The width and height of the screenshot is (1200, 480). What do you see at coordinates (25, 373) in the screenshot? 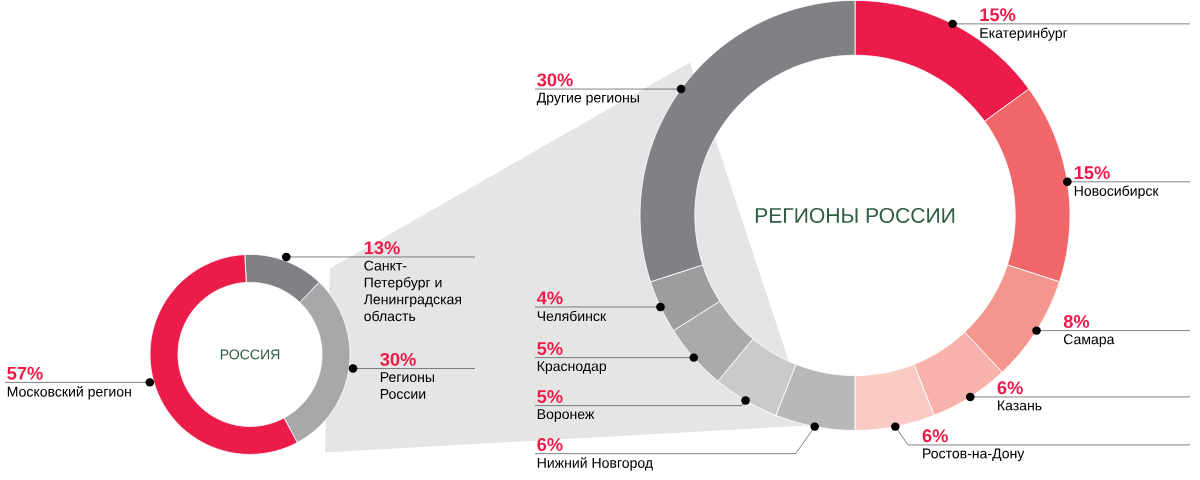
I see `data-label: 57%` at bounding box center [25, 373].